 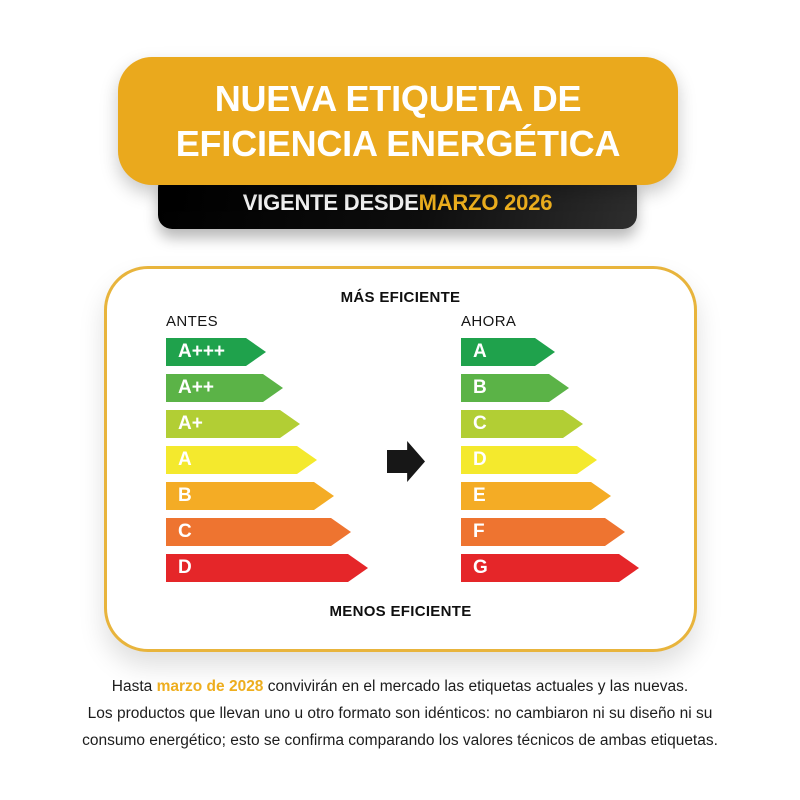 What do you see at coordinates (398, 121) in the screenshot?
I see `title-banner: NUEVA ETIQUETA DE EFICIENCIA ENERGÉTICA` at bounding box center [398, 121].